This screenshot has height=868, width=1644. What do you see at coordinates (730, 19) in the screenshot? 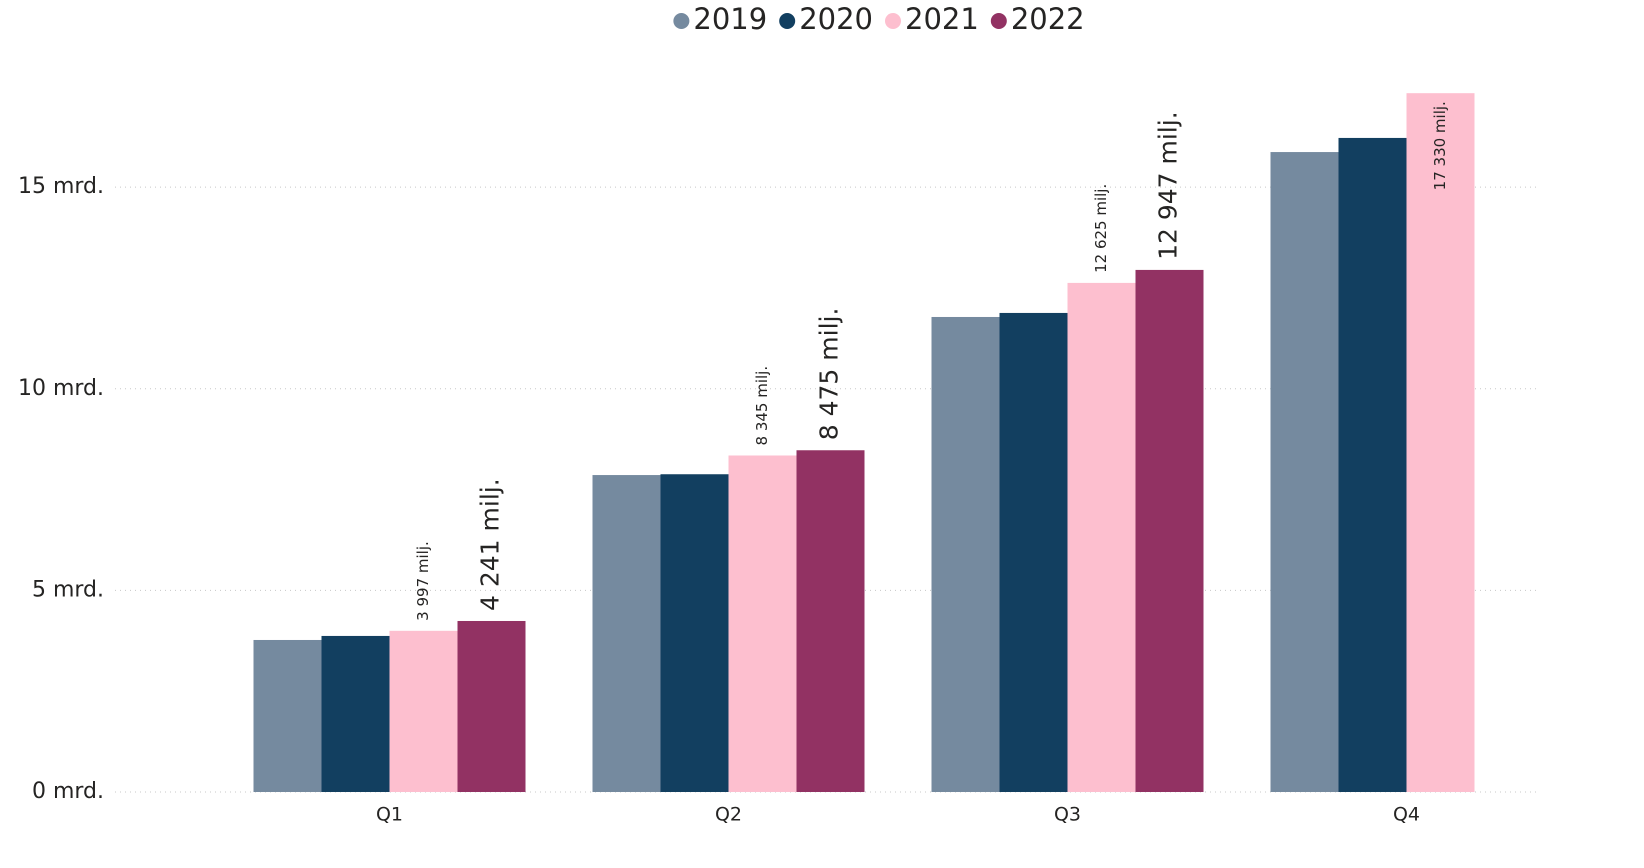
I see `legend-label: 2019` at bounding box center [730, 19].